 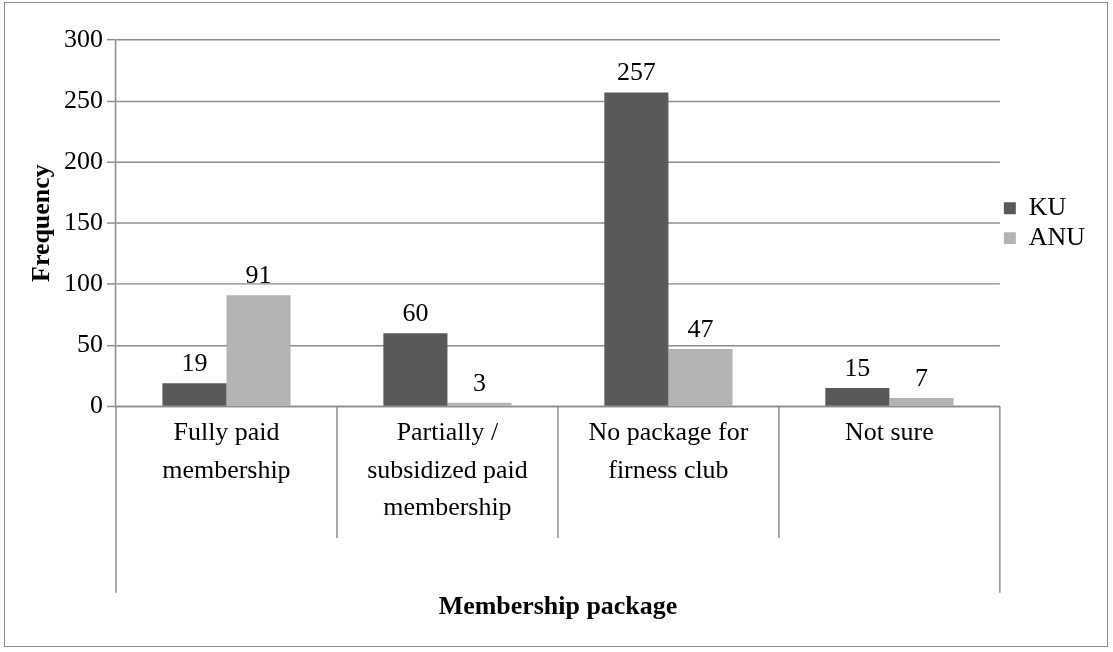 I want to click on legend-label: KU, so click(x=1047, y=207).